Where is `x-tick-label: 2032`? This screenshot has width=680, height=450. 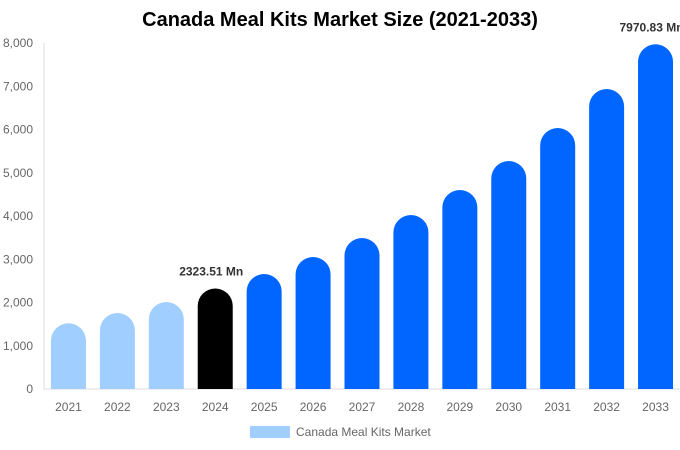 x-tick-label: 2032 is located at coordinates (606, 407).